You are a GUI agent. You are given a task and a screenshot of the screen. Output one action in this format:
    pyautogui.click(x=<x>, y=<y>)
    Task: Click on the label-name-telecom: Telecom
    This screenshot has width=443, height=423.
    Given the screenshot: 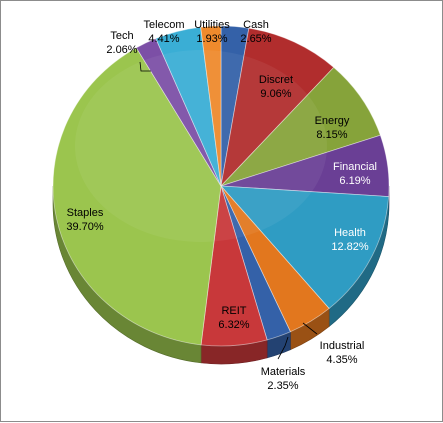 What is the action you would take?
    pyautogui.click(x=164, y=25)
    